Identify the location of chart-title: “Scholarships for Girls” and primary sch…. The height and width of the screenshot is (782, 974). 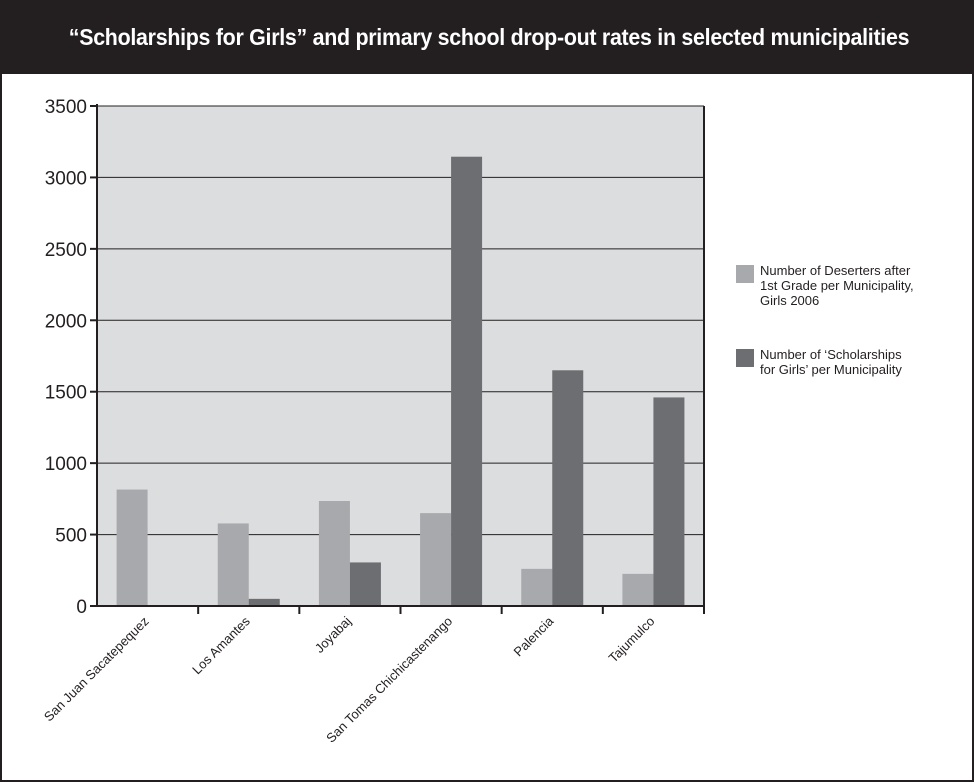
(489, 37).